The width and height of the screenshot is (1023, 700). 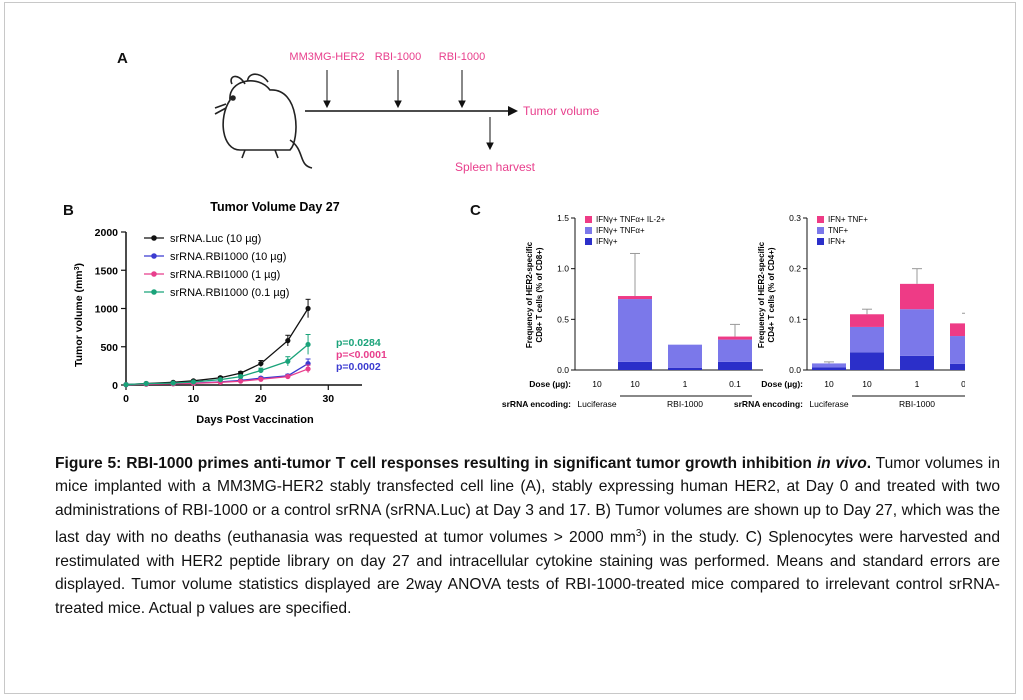 What do you see at coordinates (326, 57) in the screenshot?
I see `event-implant: MM3MG-HER2` at bounding box center [326, 57].